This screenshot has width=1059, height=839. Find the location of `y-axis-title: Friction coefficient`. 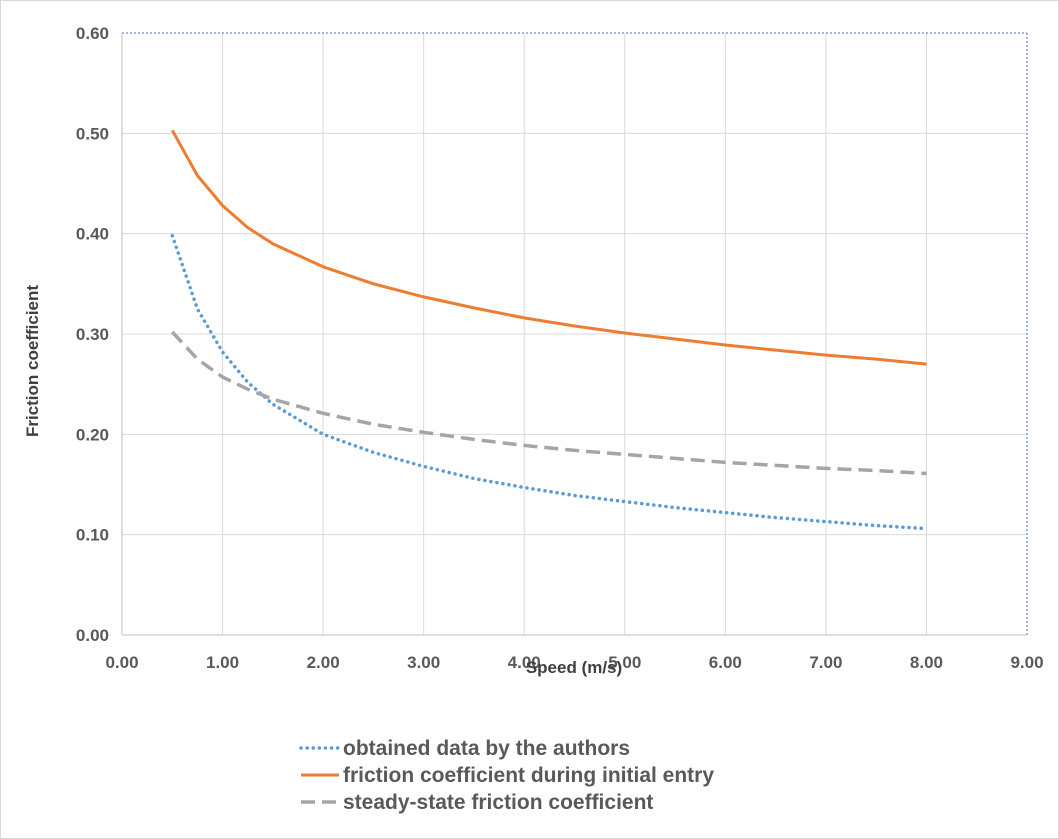

y-axis-title: Friction coefficient is located at coordinates (32, 361).